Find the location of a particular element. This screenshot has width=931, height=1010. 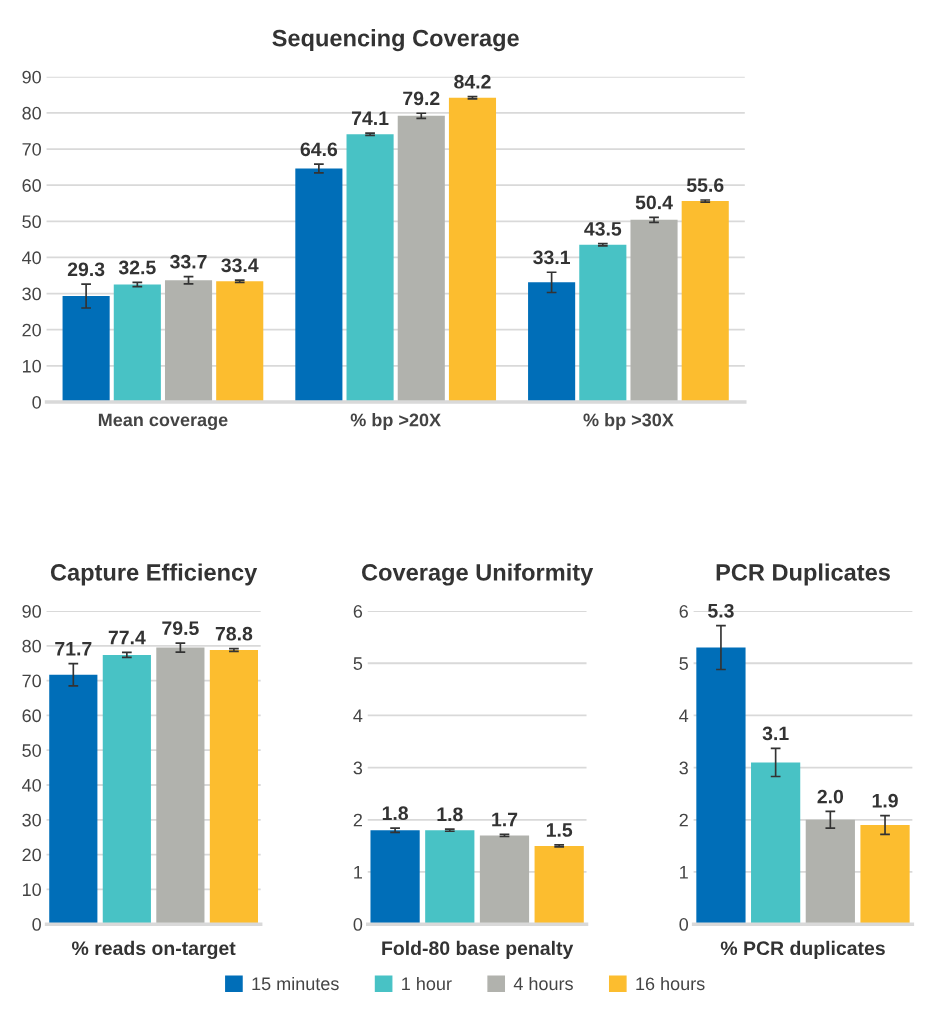

data-label: 84.2 is located at coordinates (472, 81).